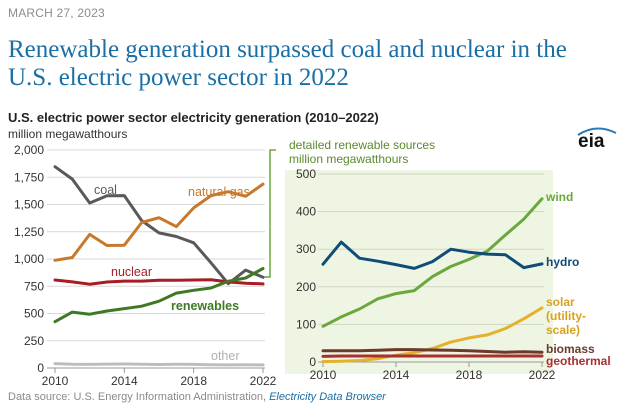 The width and height of the screenshot is (625, 409). I want to click on right-series-lines, so click(432, 280).